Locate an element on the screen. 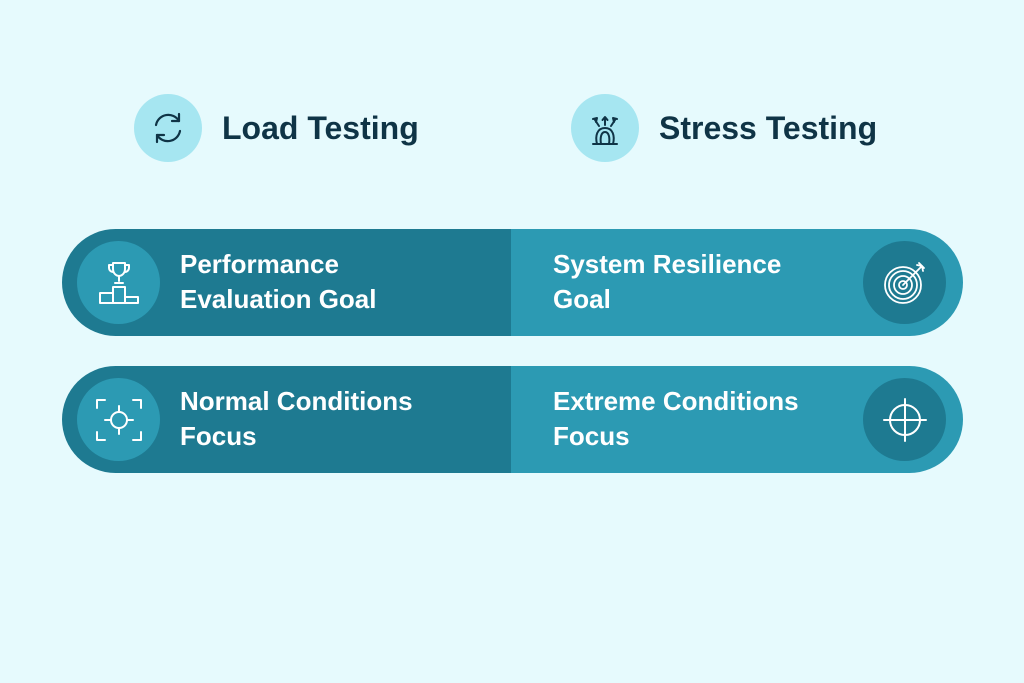  target-arrow-icon is located at coordinates (904, 282).